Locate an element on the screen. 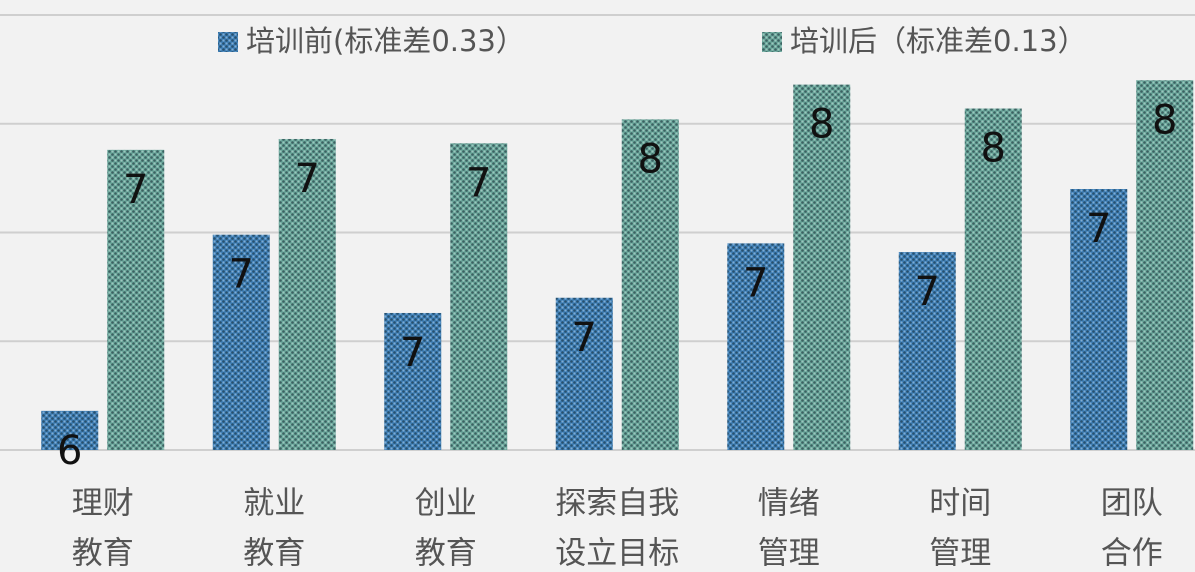  x-tick-label: 理财 is located at coordinates (103, 504).